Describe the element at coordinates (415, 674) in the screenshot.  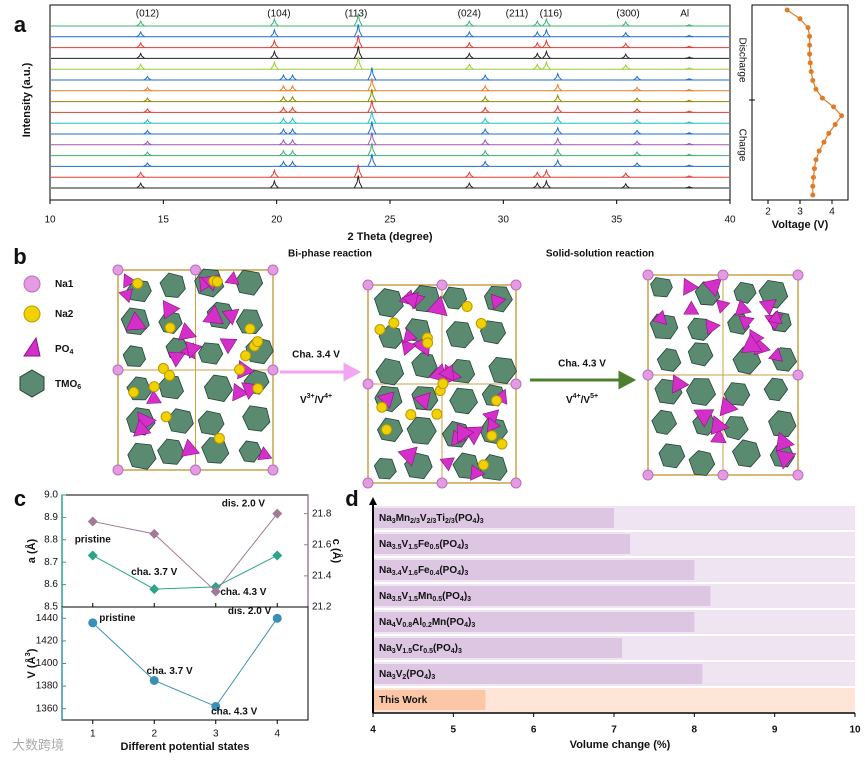
I see `bar-label-part: (PO` at that location.